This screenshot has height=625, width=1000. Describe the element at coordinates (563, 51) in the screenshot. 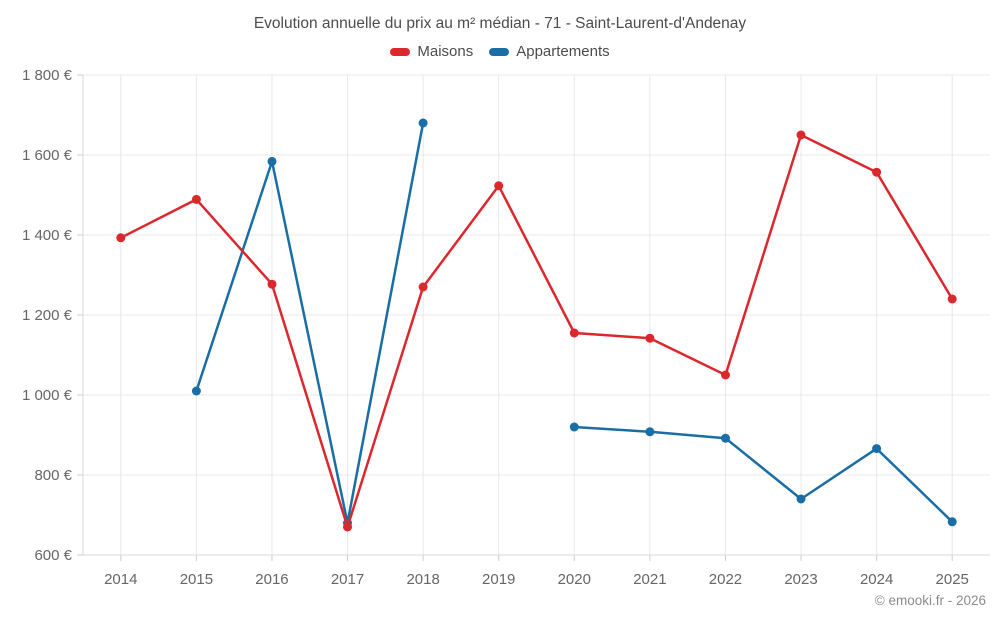

I see `legend-label-appartements: Appartements` at that location.